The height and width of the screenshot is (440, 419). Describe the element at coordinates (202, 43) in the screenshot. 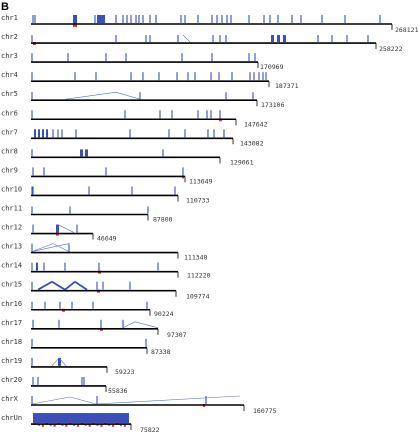

I see `chromosome-row-chr2: chr2 258222` at that location.